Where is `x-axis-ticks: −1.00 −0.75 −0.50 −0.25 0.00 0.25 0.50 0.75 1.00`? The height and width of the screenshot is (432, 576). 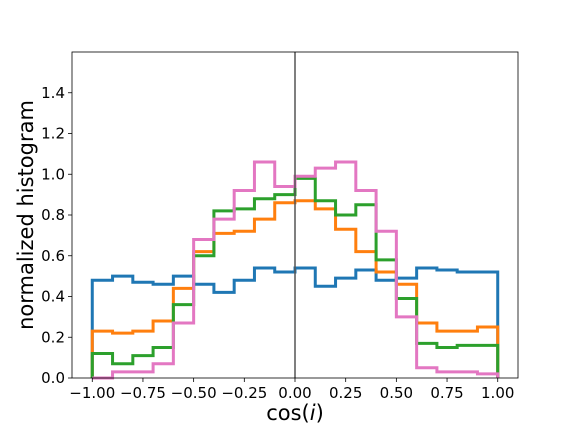 x-axis-ticks: −1.00 −0.75 −0.50 −0.25 0.00 0.25 0.50 0.75 1.00 is located at coordinates (291, 390).